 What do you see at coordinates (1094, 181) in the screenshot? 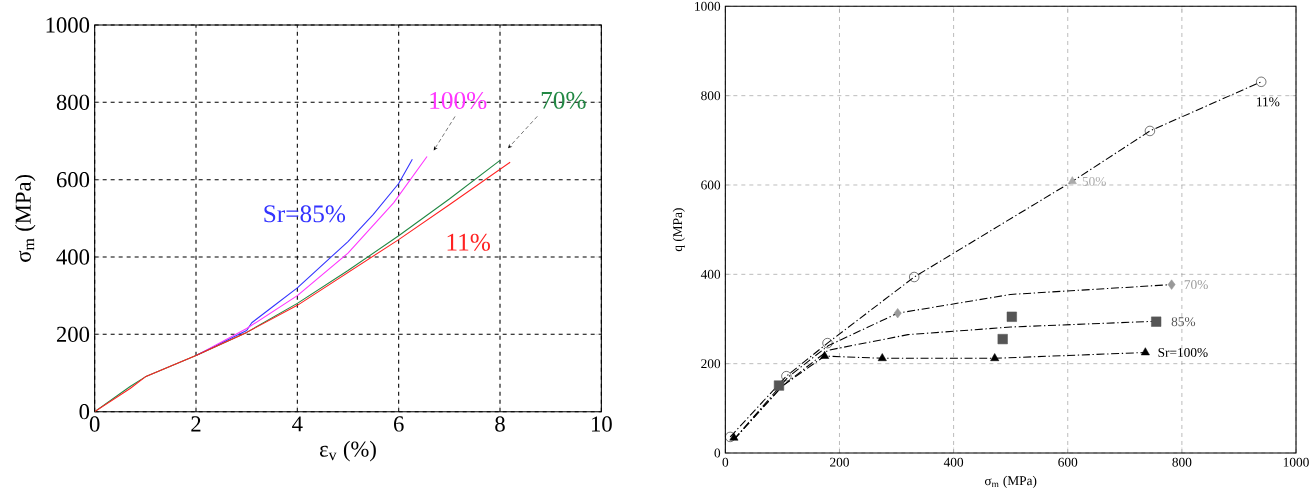
I see `series-label: 50%` at bounding box center [1094, 181].